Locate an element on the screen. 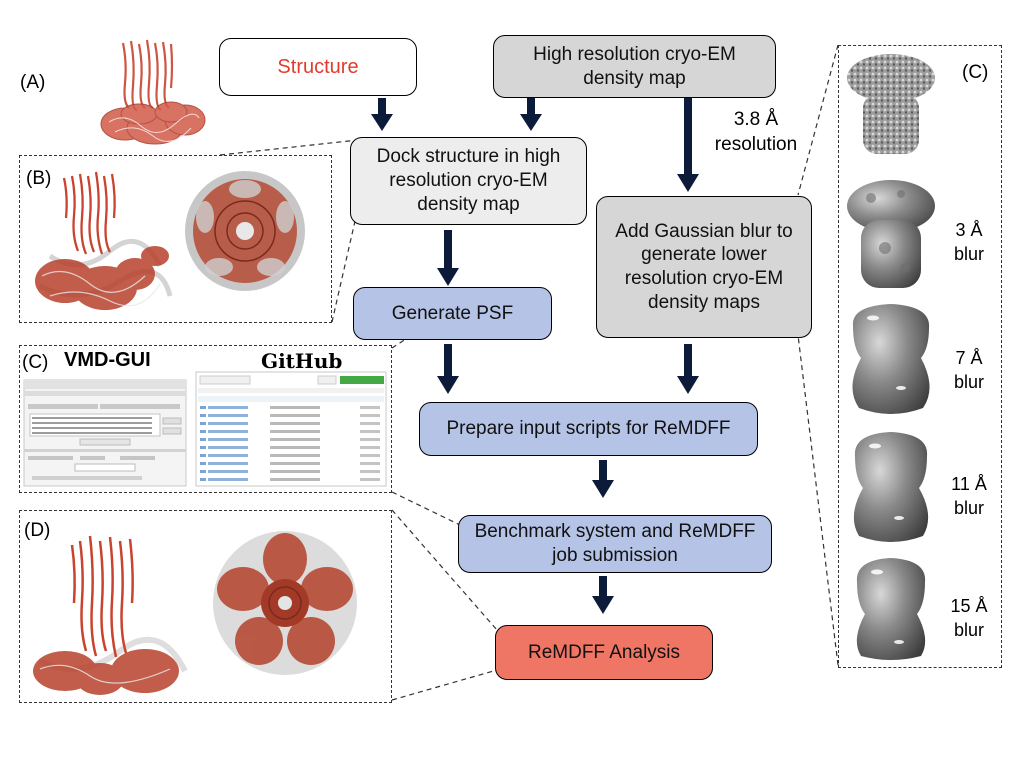 This screenshot has width=1024, height=768. blur-label-11: 11 Å blur is located at coordinates (969, 496).